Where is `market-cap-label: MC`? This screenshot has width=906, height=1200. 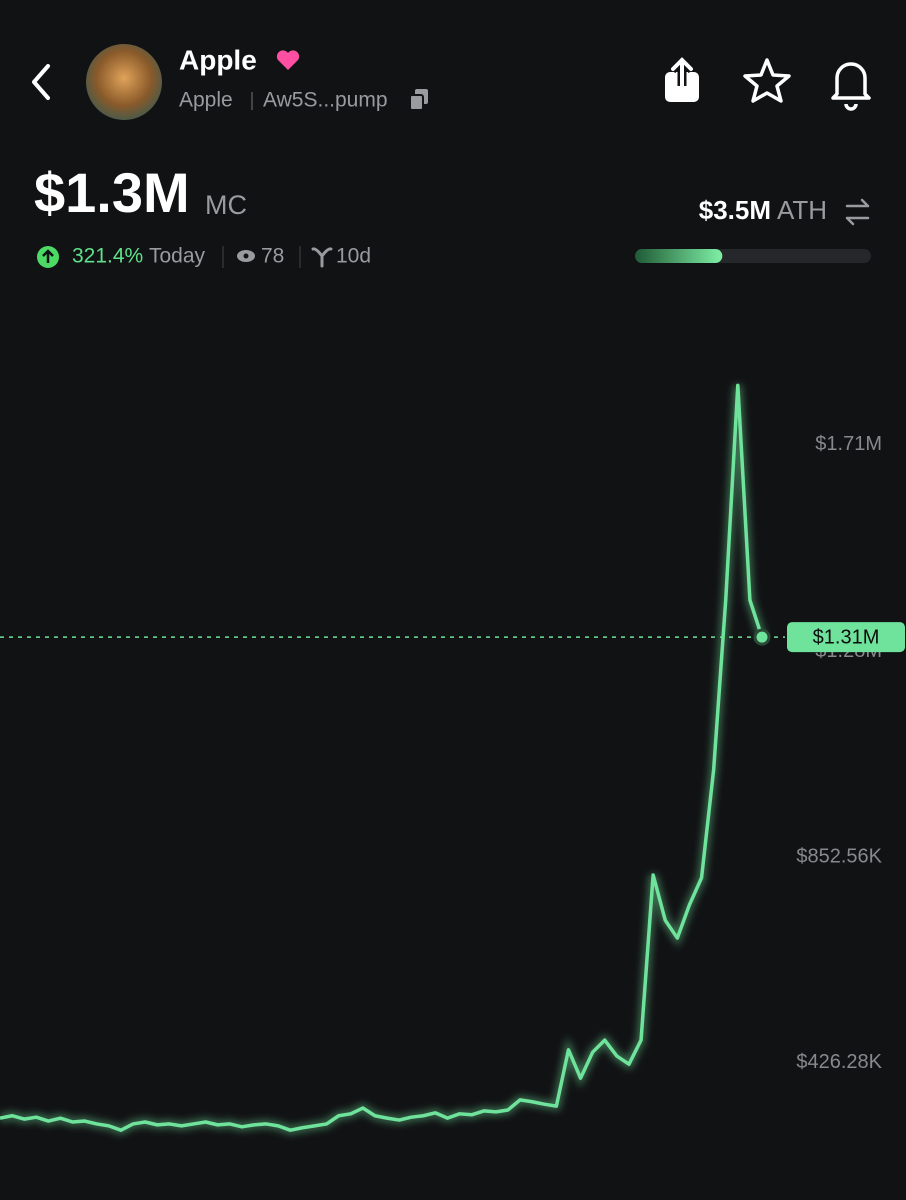 market-cap-label: MC is located at coordinates (226, 205).